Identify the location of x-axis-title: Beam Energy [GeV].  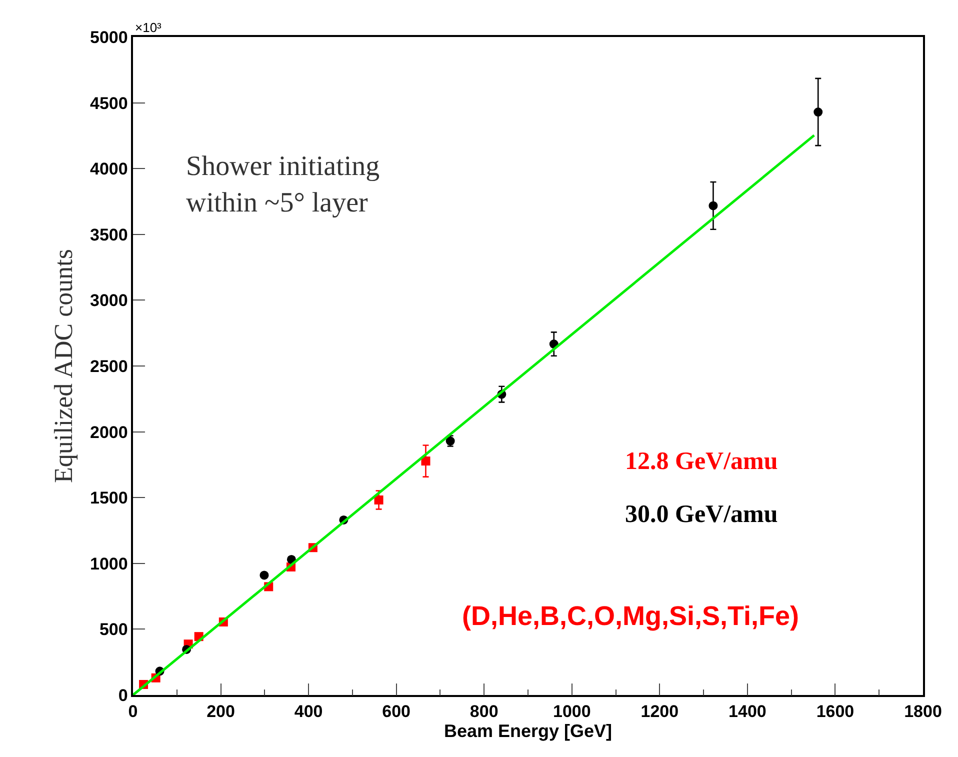
(528, 731).